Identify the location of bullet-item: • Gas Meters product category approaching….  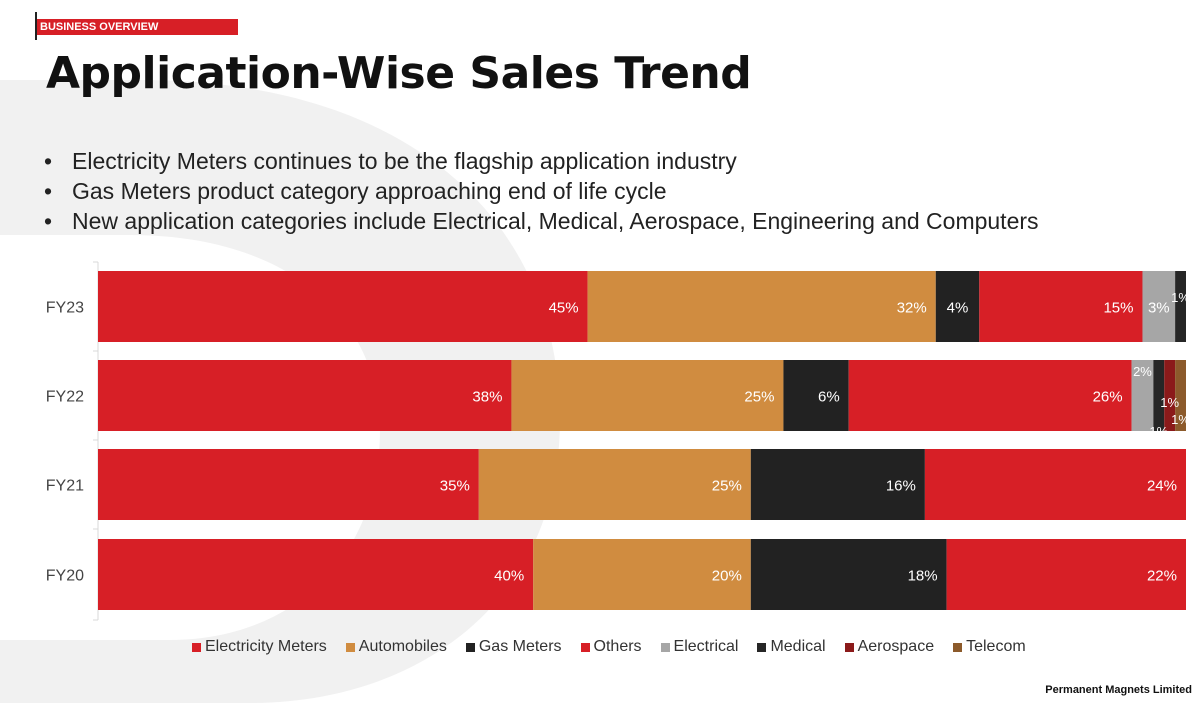
(355, 191).